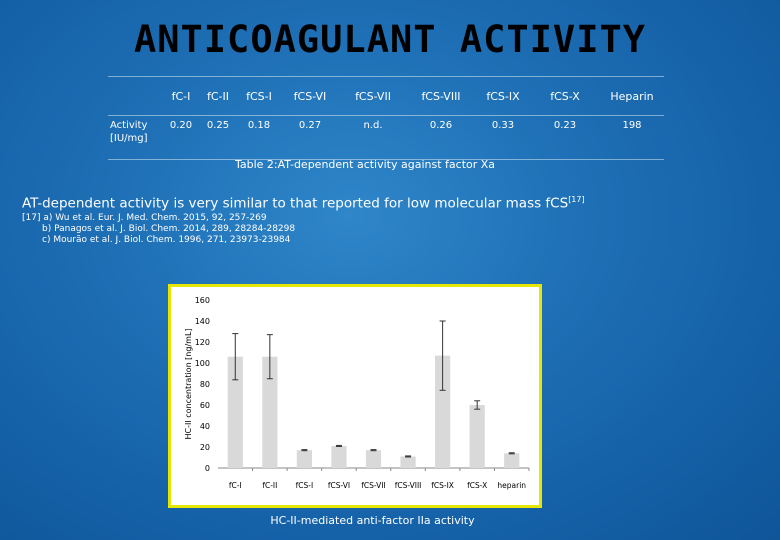 This screenshot has height=540, width=780. Describe the element at coordinates (503, 96) in the screenshot. I see `column-header: fCS-IX` at that location.